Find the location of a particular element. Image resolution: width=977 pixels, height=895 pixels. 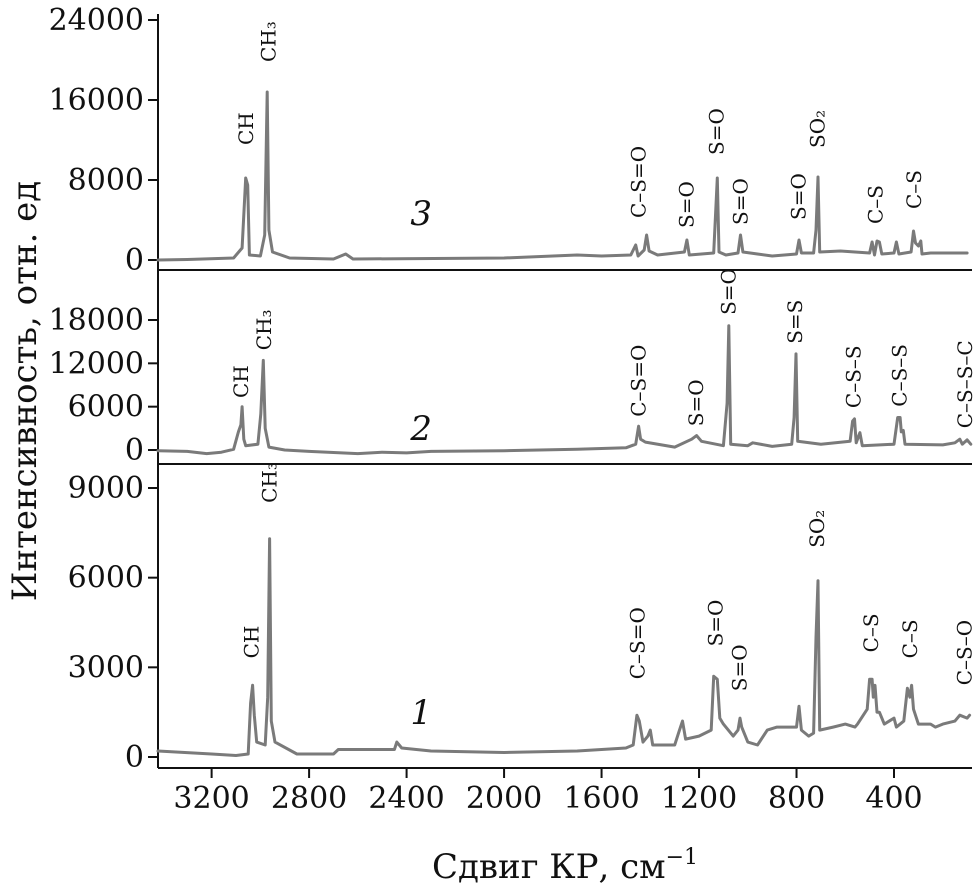

y-tick-label: 18000 is located at coordinates (96, 320).